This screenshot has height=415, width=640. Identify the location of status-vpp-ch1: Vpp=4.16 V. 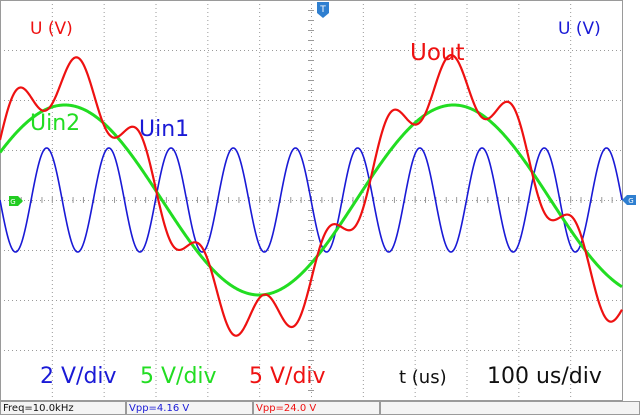
(189, 408).